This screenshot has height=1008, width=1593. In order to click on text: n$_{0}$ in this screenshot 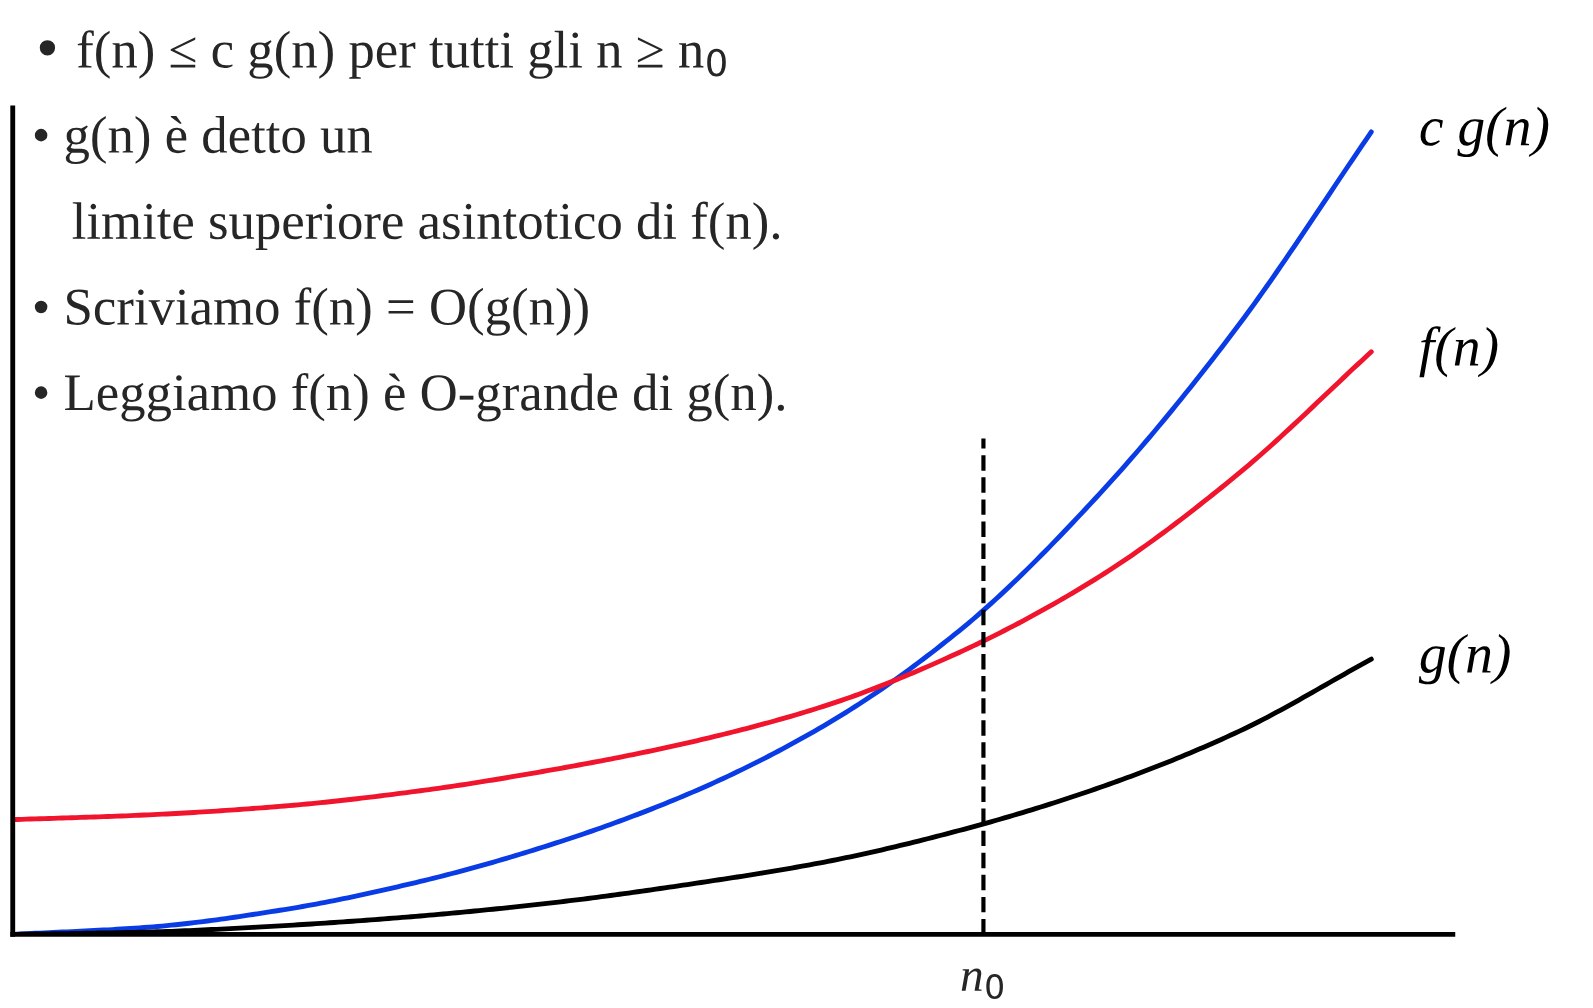, I will do `click(982, 984)`.